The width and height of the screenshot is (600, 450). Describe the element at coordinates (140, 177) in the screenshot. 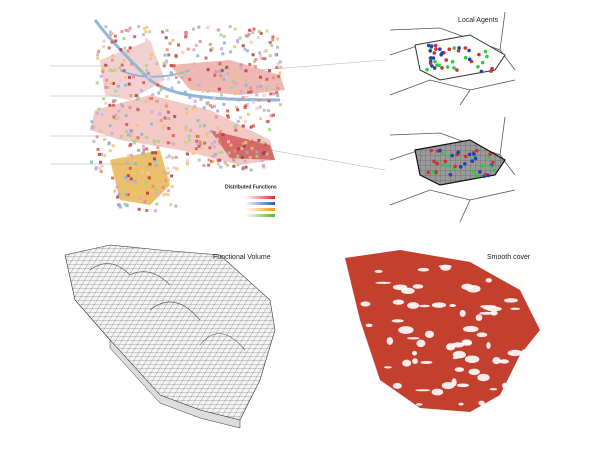

I see `zone` at that location.